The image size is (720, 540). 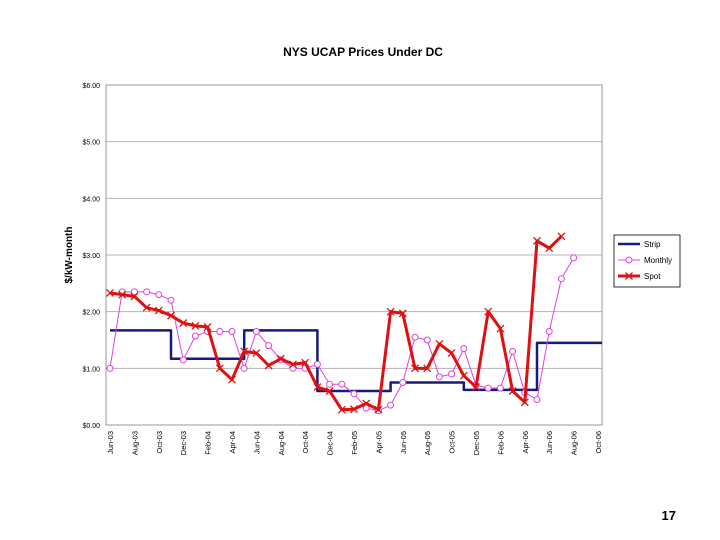 What do you see at coordinates (256, 442) in the screenshot?
I see `x-tick-label: Jun-04` at bounding box center [256, 442].